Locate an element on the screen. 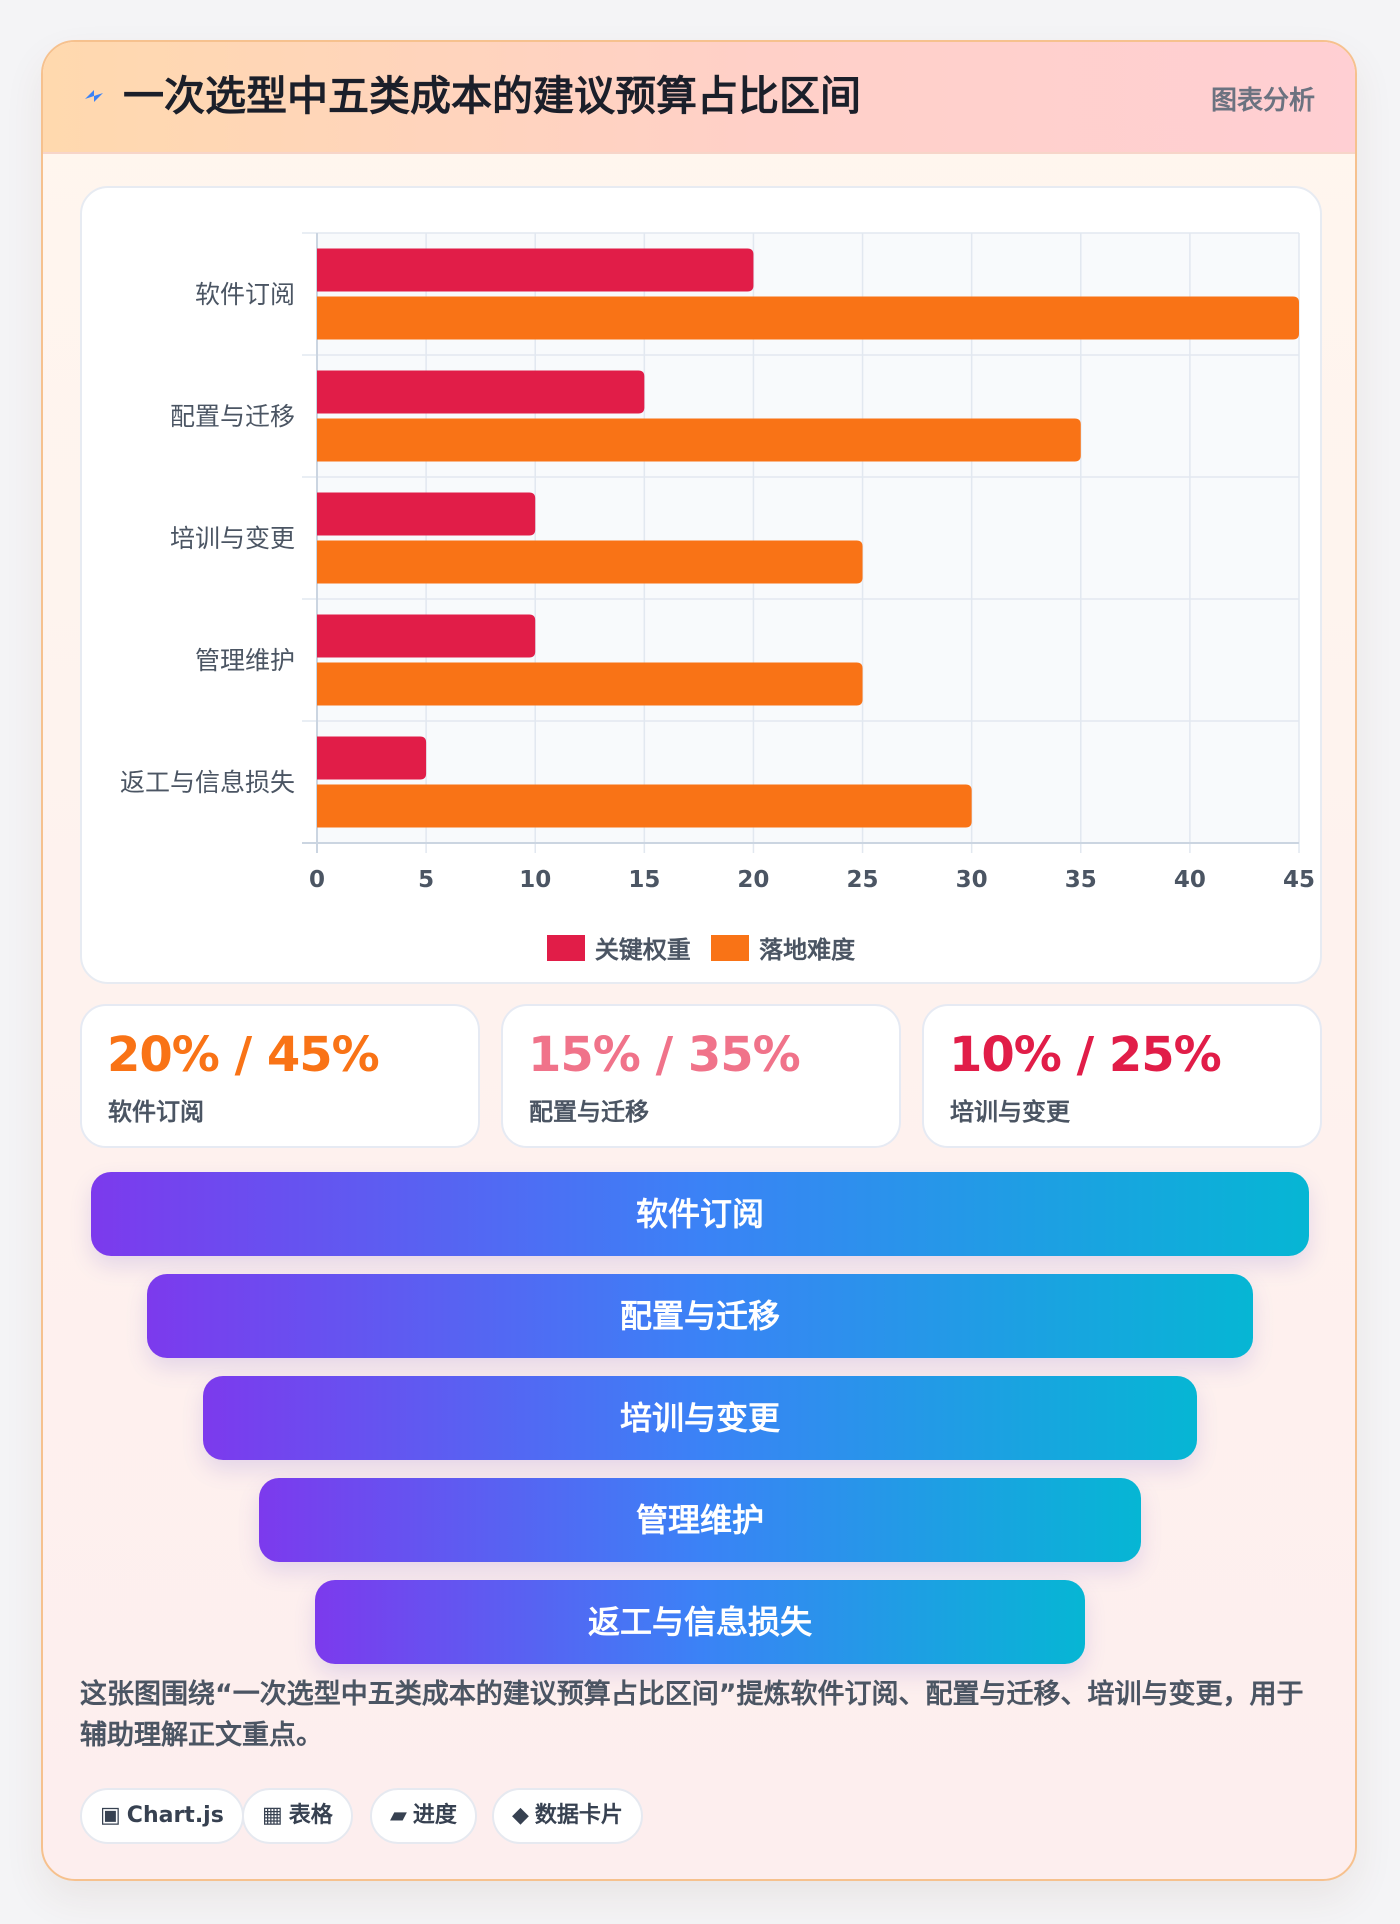 The height and width of the screenshot is (1924, 1400). chip-label: 进度 is located at coordinates (434, 1815).